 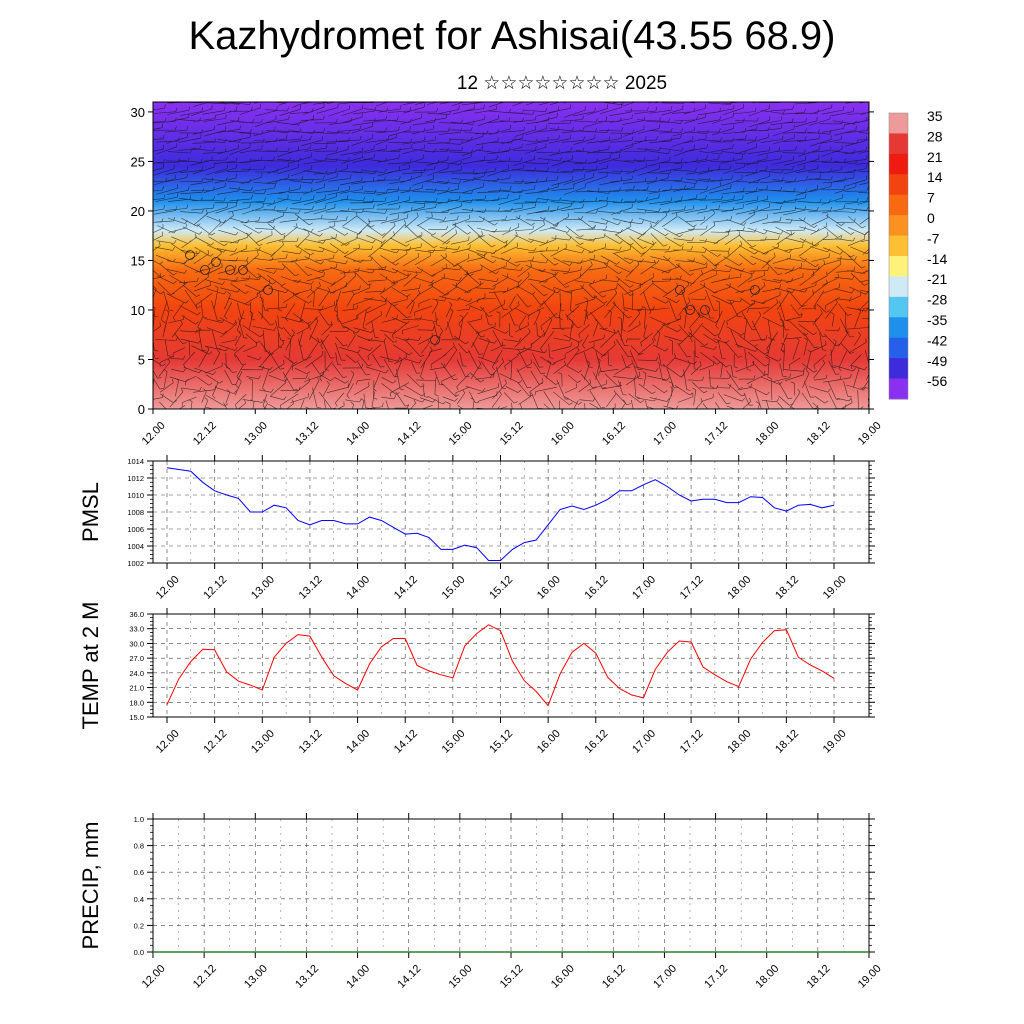 I want to click on y-tick-label: 5, so click(x=141, y=359).